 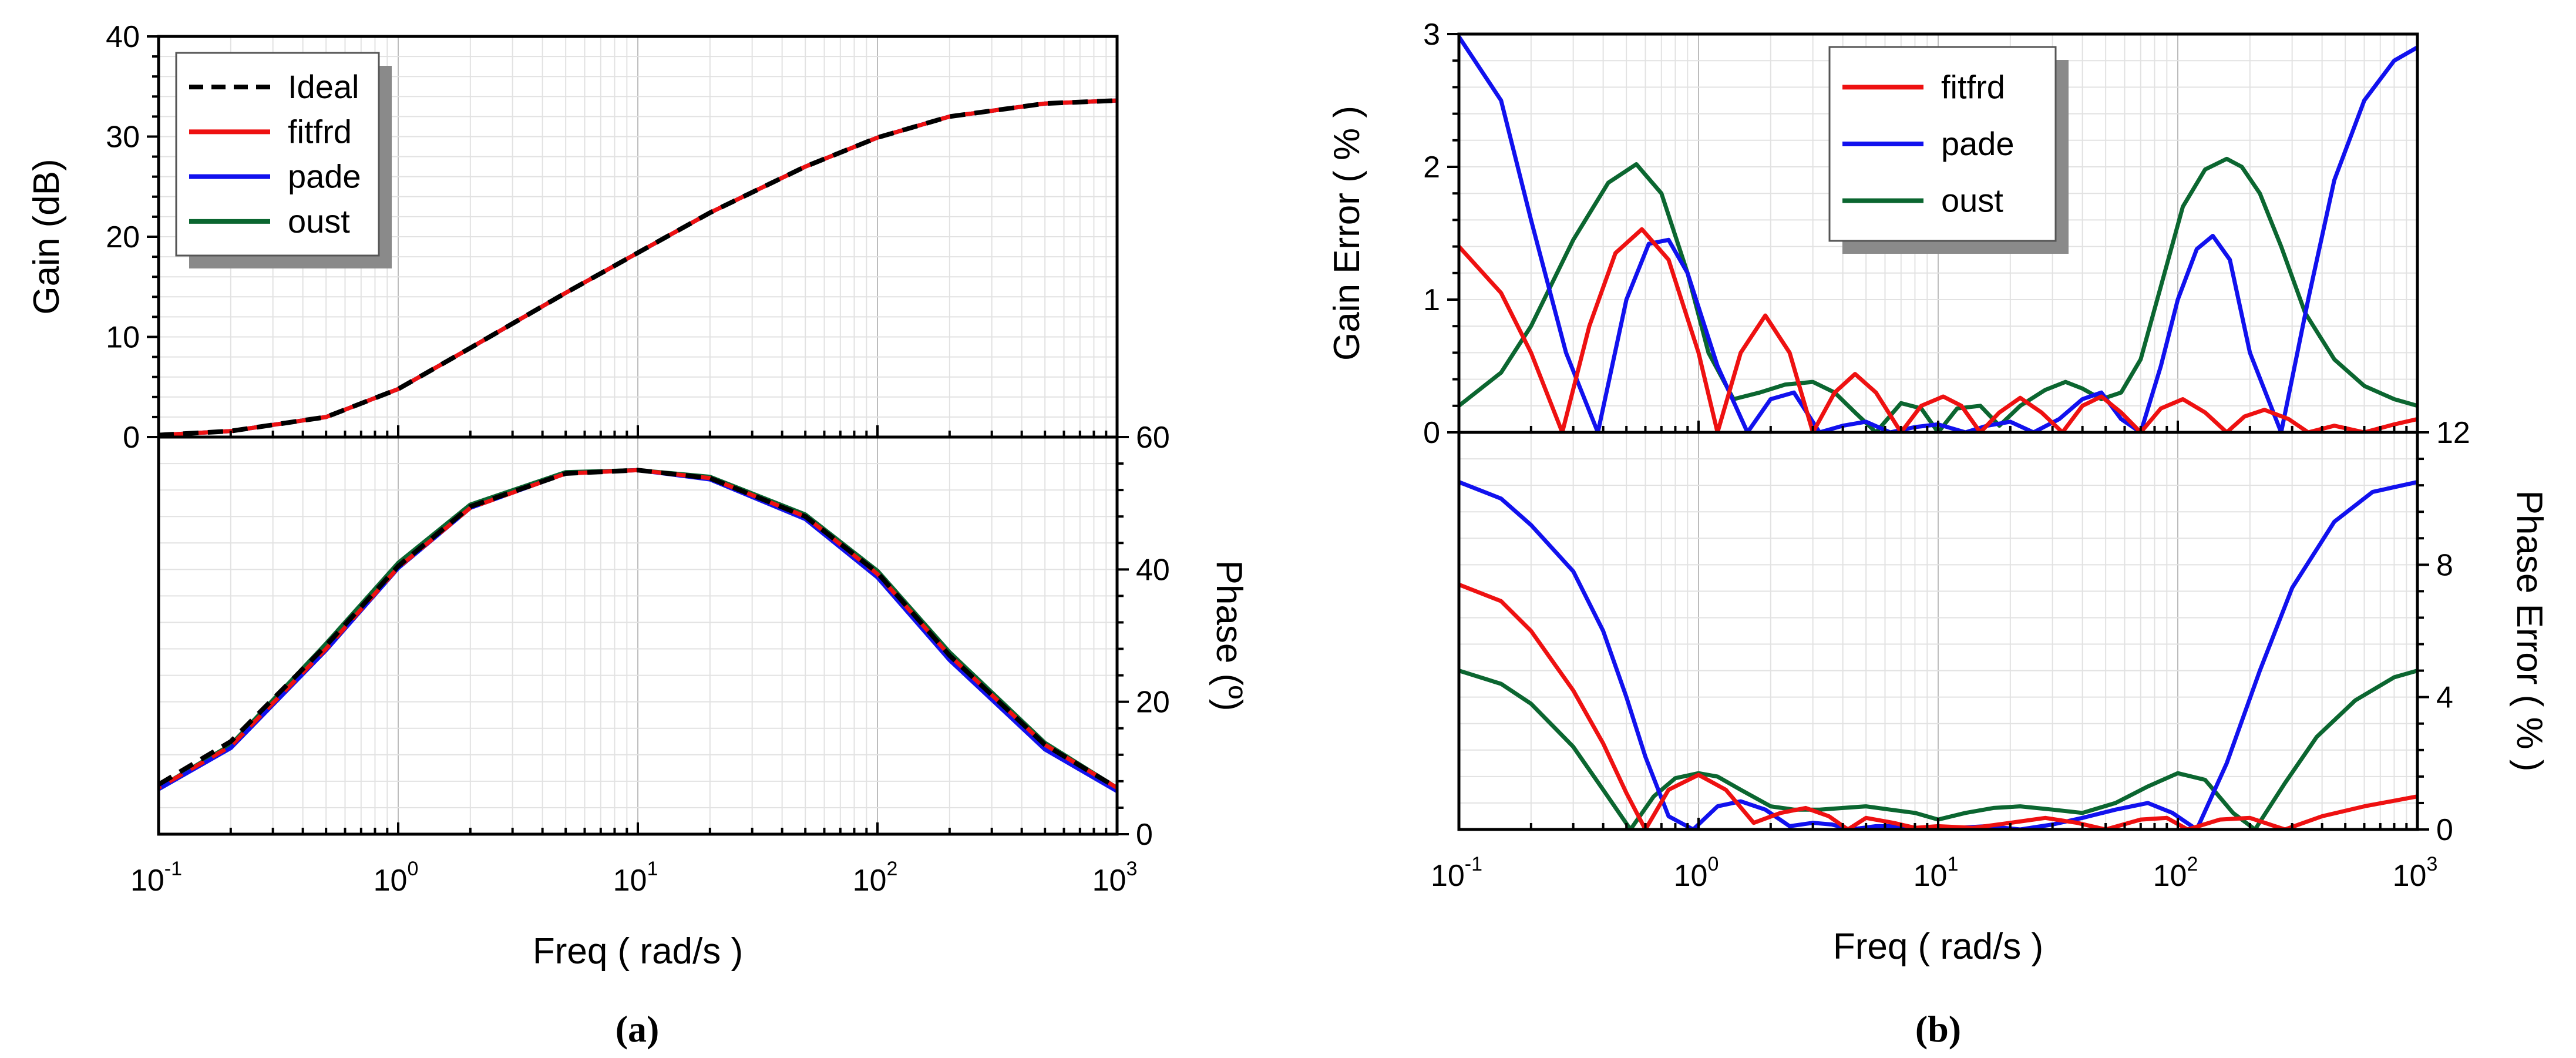 I want to click on y-axis-label: Gain (dB), so click(x=46, y=236).